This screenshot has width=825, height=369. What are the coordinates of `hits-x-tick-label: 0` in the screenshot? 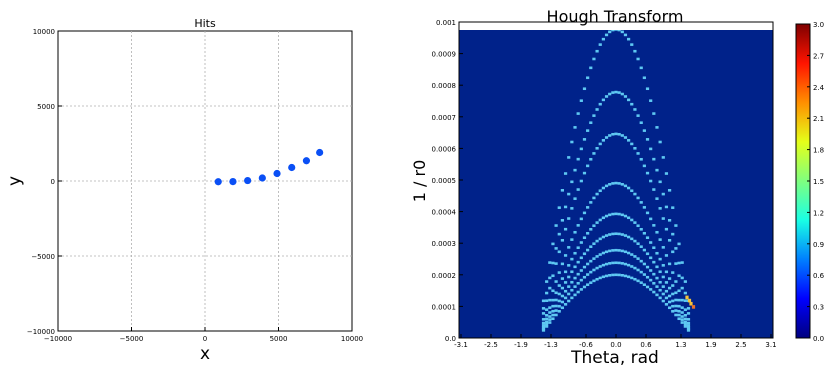 It's located at (205, 339).